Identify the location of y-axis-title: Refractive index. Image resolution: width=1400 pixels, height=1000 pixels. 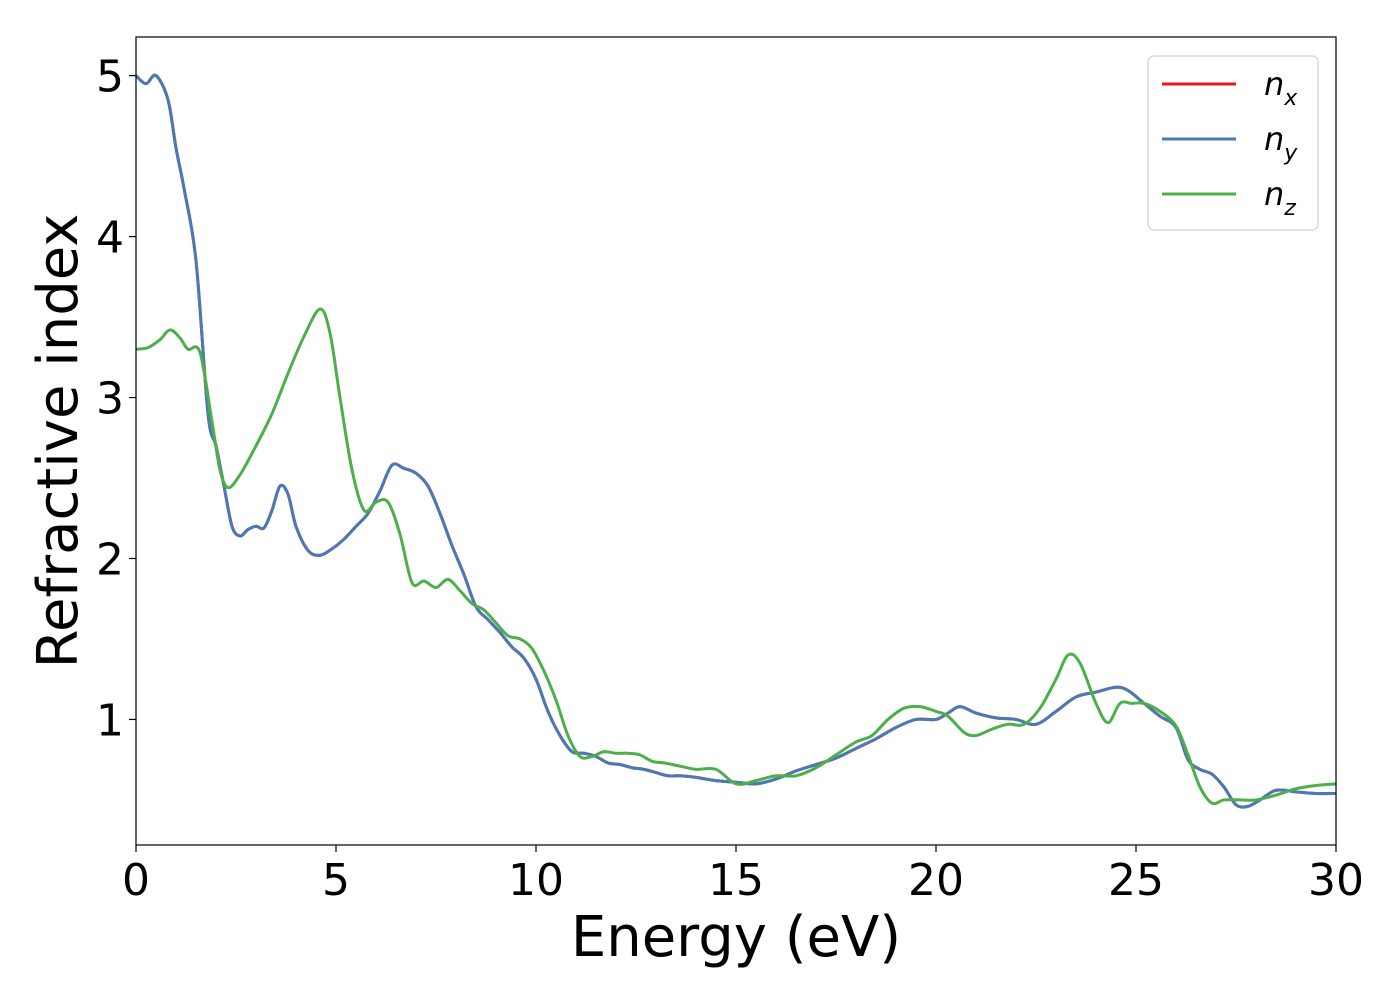
(58, 441).